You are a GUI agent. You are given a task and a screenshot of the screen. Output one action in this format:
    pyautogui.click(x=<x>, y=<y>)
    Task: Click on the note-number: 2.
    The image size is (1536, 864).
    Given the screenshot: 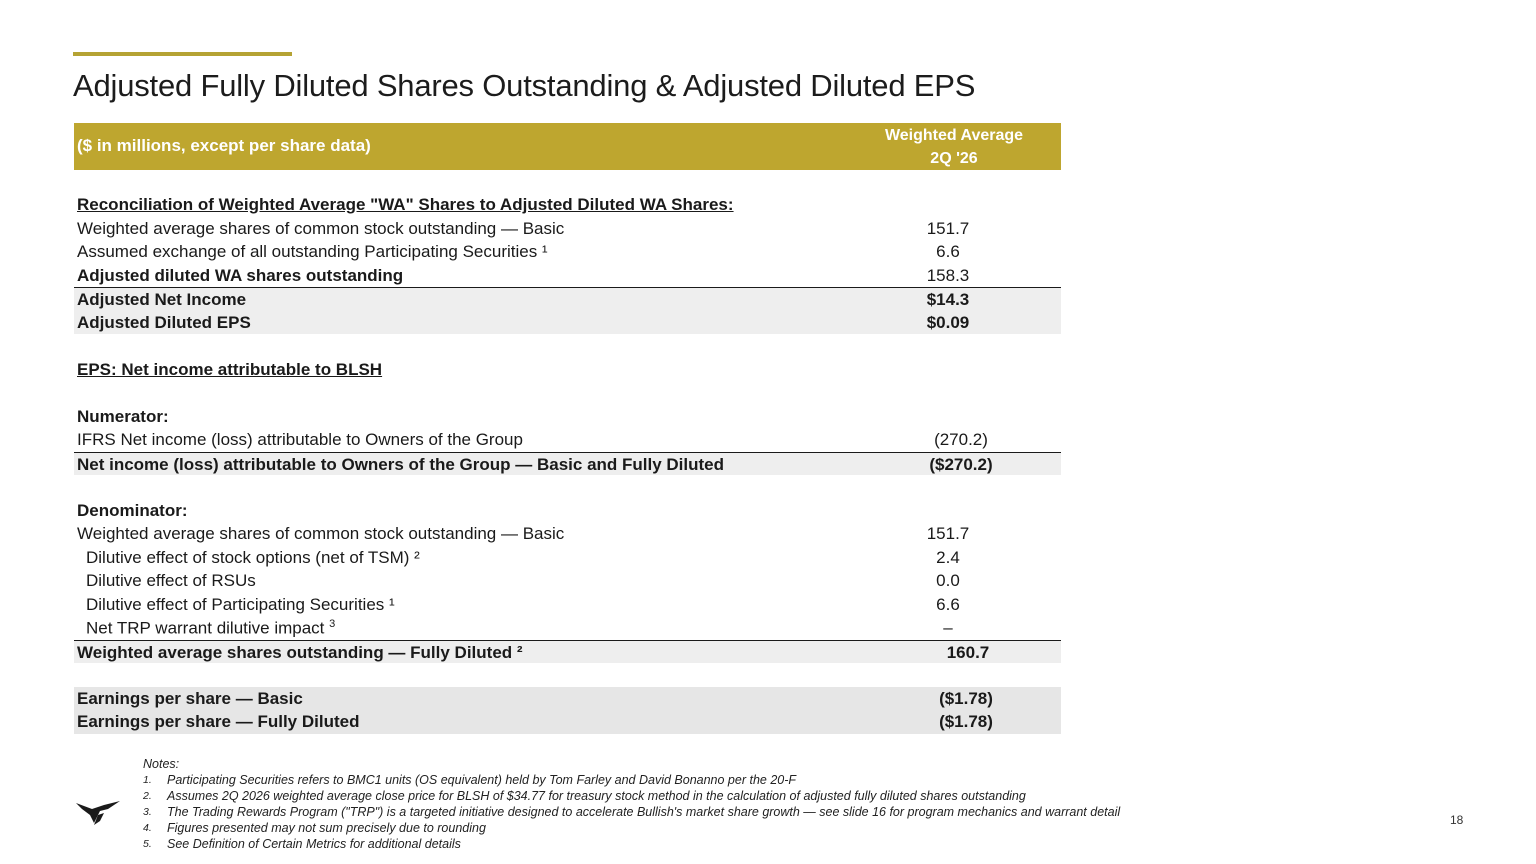 What is the action you would take?
    pyautogui.click(x=147, y=796)
    